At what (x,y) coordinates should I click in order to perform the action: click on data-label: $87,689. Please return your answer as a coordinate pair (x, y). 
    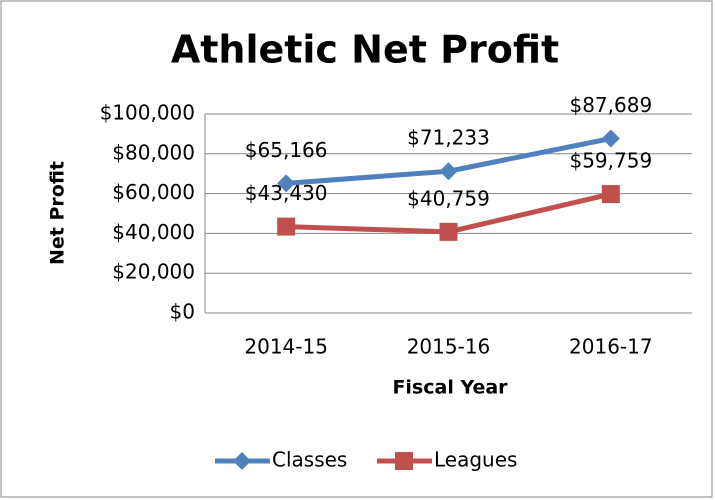
    Looking at the image, I should click on (610, 105).